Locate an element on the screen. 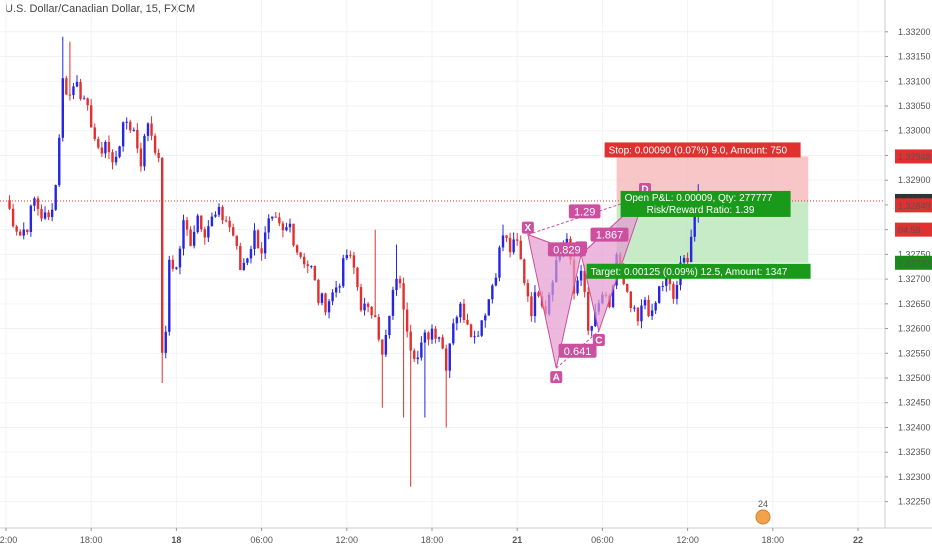 The height and width of the screenshot is (550, 932). y-tick-label: 1.32750 is located at coordinates (914, 254).